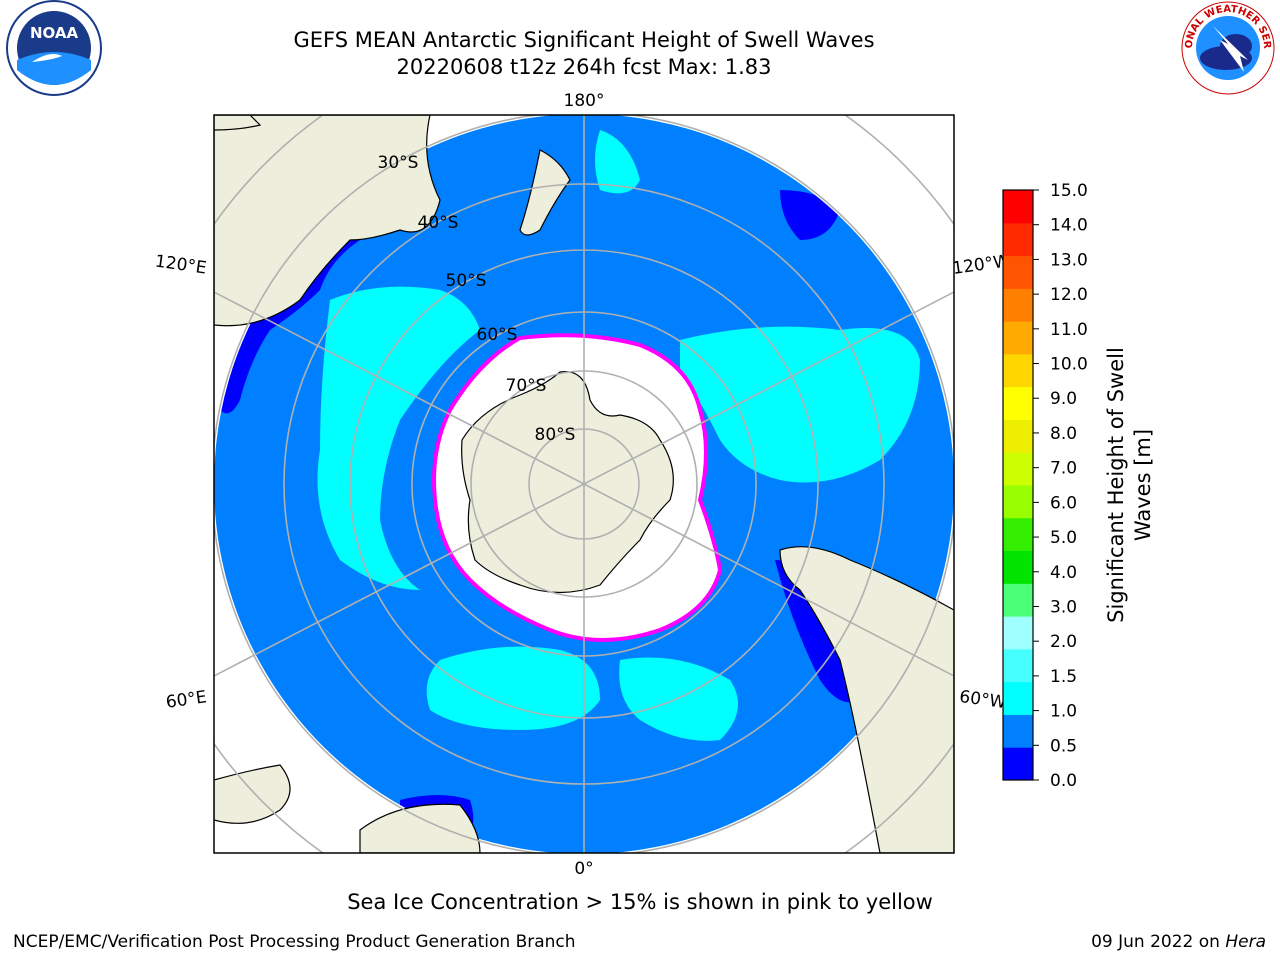 This screenshot has height=960, width=1280. I want to click on lon-label-180: 180°, so click(584, 101).